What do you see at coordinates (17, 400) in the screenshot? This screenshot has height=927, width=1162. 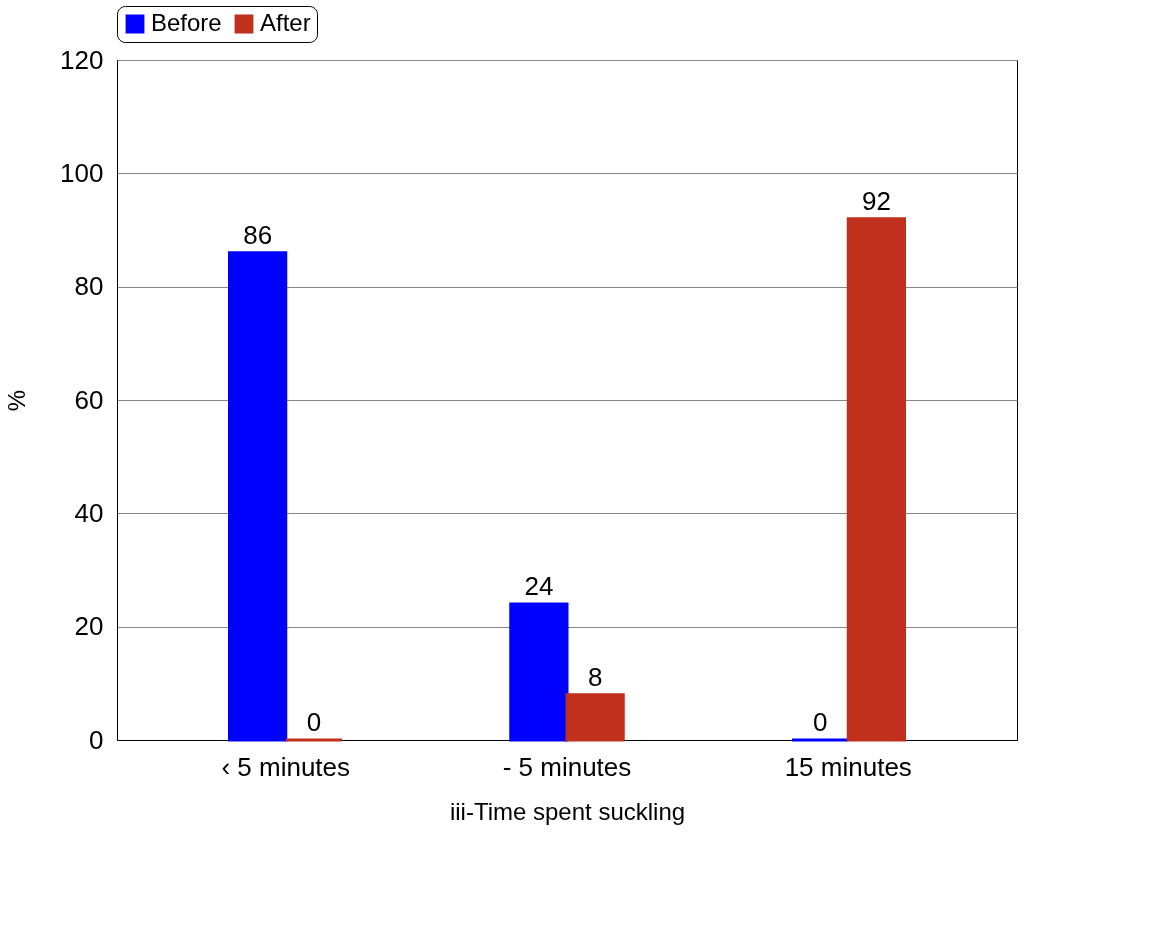 I see `y-axis-title: %` at bounding box center [17, 400].